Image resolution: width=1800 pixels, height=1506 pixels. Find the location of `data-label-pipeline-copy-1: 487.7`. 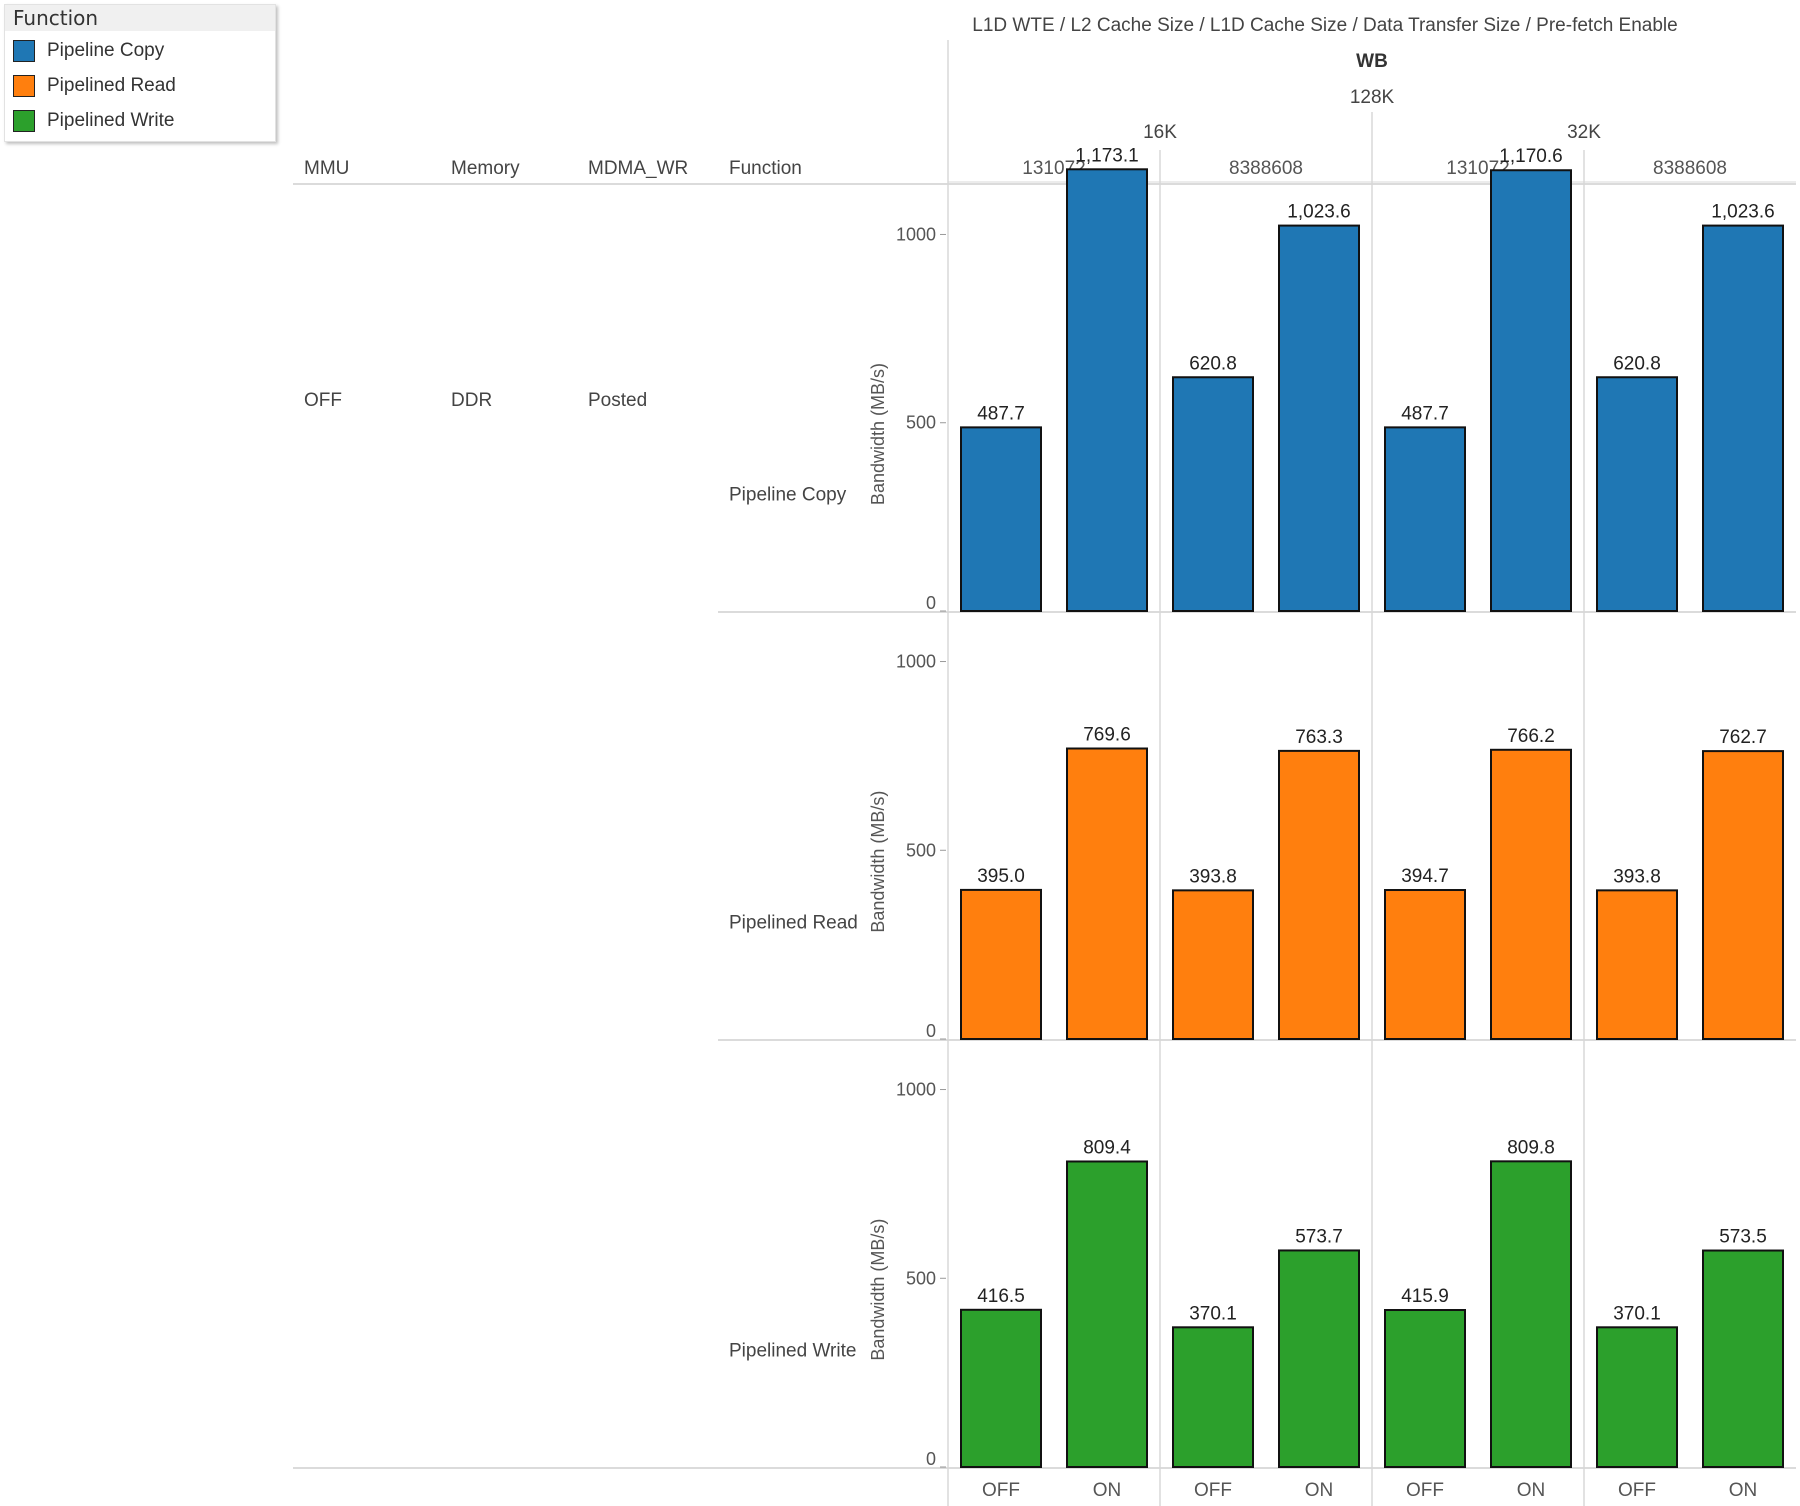

data-label-pipeline-copy-1: 487.7 is located at coordinates (1001, 413).